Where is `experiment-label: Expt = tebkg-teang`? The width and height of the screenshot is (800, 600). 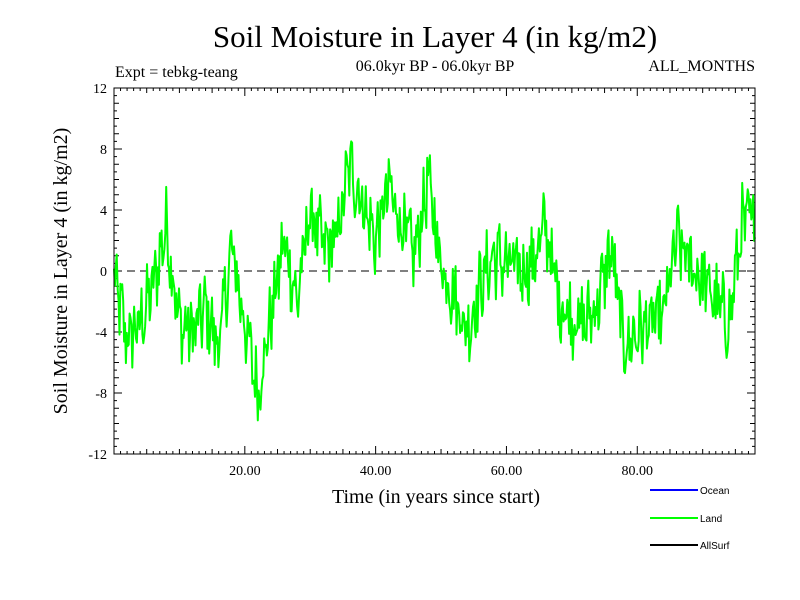
experiment-label: Expt = tebkg-teang is located at coordinates (176, 72).